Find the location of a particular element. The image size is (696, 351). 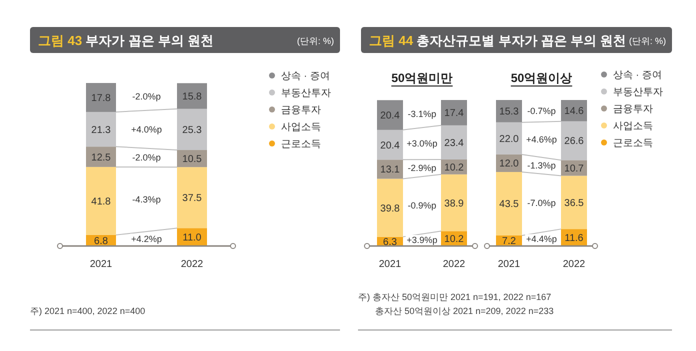

text: 그림 43 부자가 꼽은 부의 원천 is located at coordinates (126, 40).